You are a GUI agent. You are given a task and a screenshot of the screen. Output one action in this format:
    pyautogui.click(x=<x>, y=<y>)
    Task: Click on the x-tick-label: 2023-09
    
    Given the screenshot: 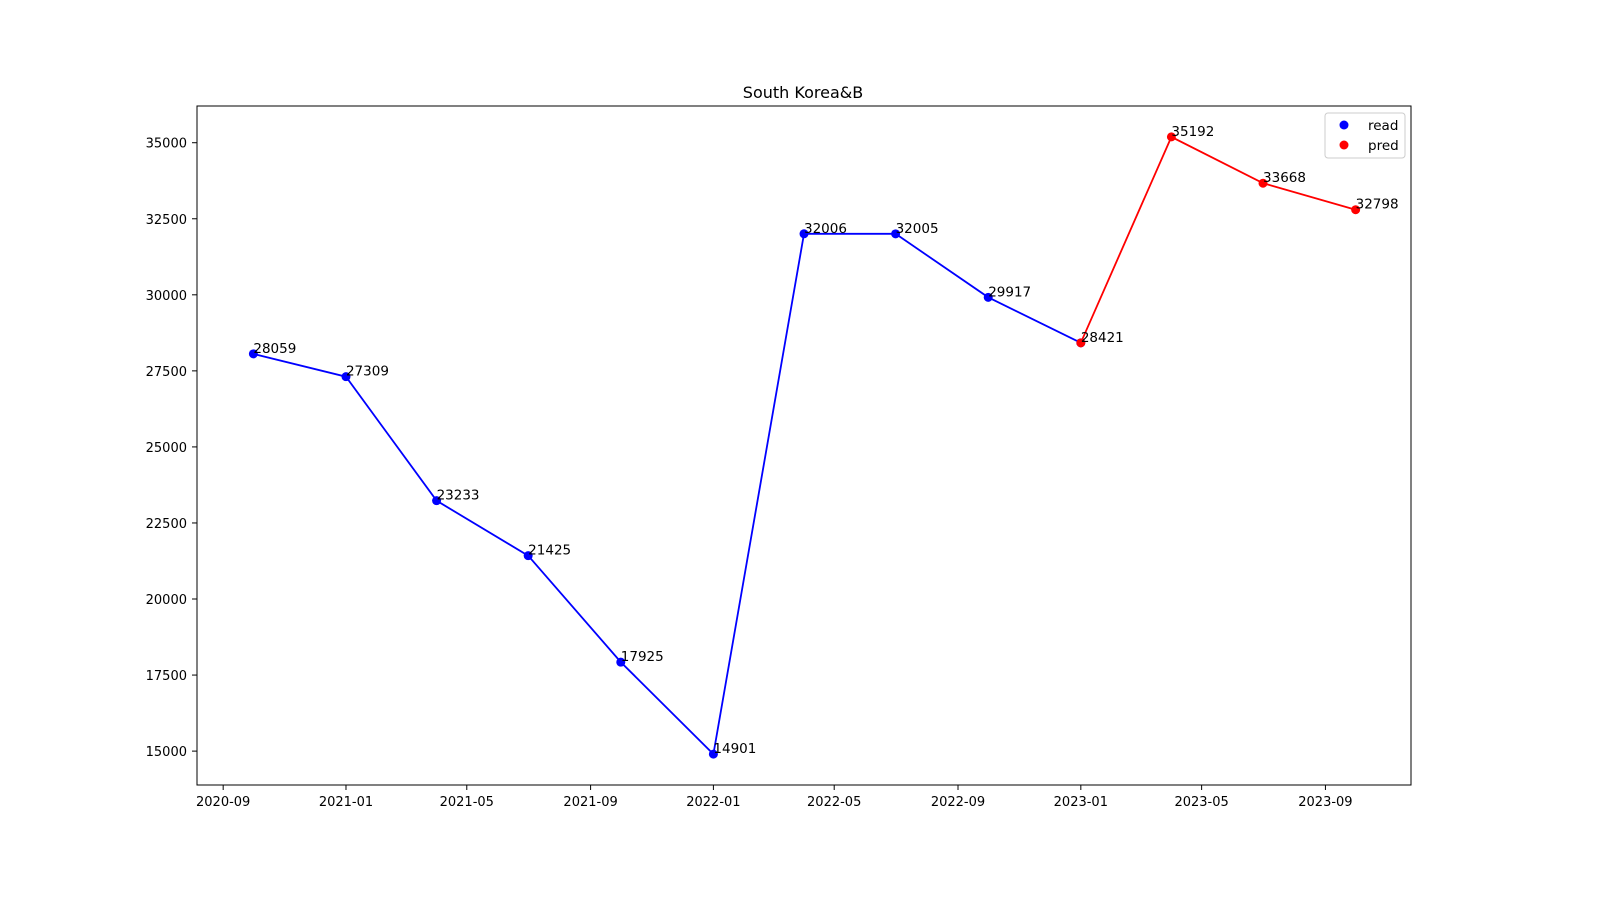 What is the action you would take?
    pyautogui.click(x=1325, y=802)
    